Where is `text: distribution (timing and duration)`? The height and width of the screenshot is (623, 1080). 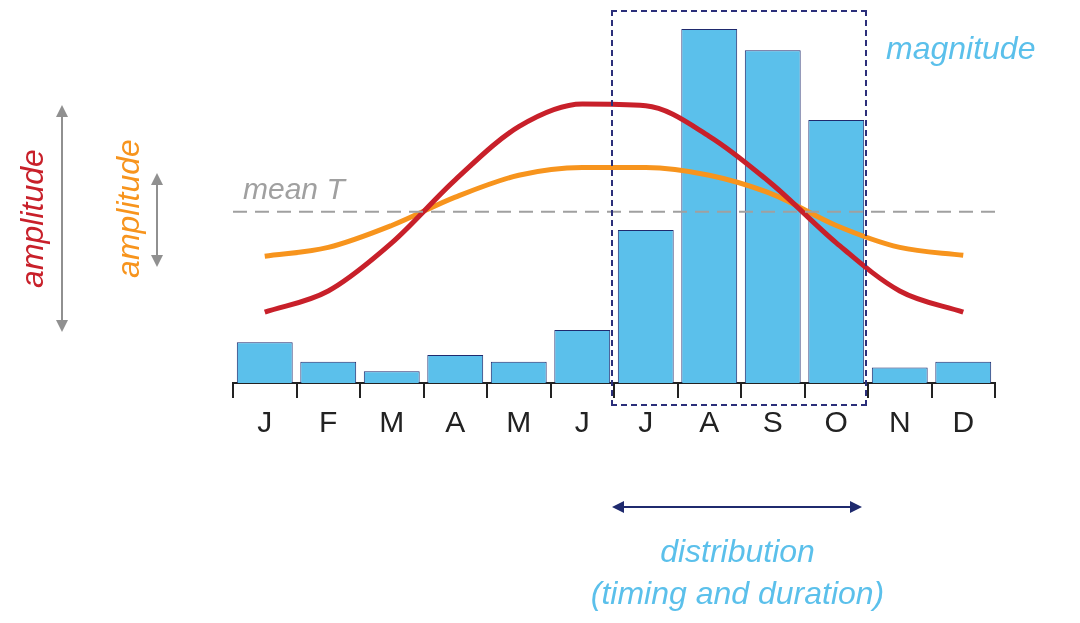
text: distribution (timing and duration) is located at coordinates (737, 572).